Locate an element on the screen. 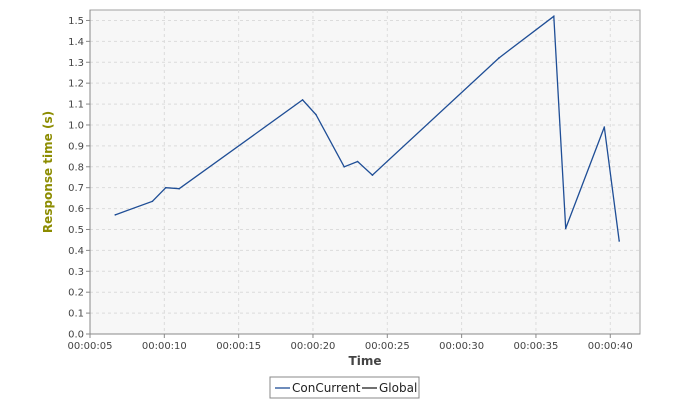 Image resolution: width=690 pixels, height=400 pixels. legend-label-concurrent: ConCurrent is located at coordinates (326, 388).